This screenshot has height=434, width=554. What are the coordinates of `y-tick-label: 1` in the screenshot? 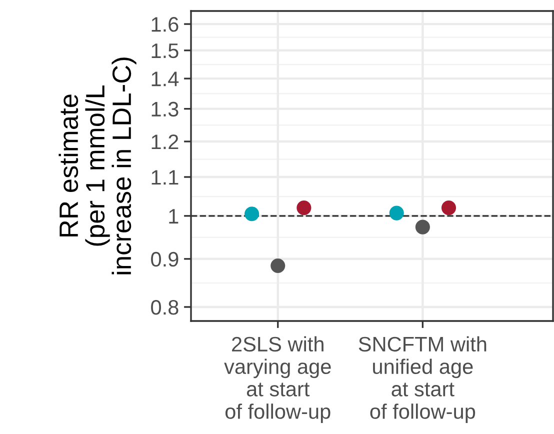 It's located at (173, 216).